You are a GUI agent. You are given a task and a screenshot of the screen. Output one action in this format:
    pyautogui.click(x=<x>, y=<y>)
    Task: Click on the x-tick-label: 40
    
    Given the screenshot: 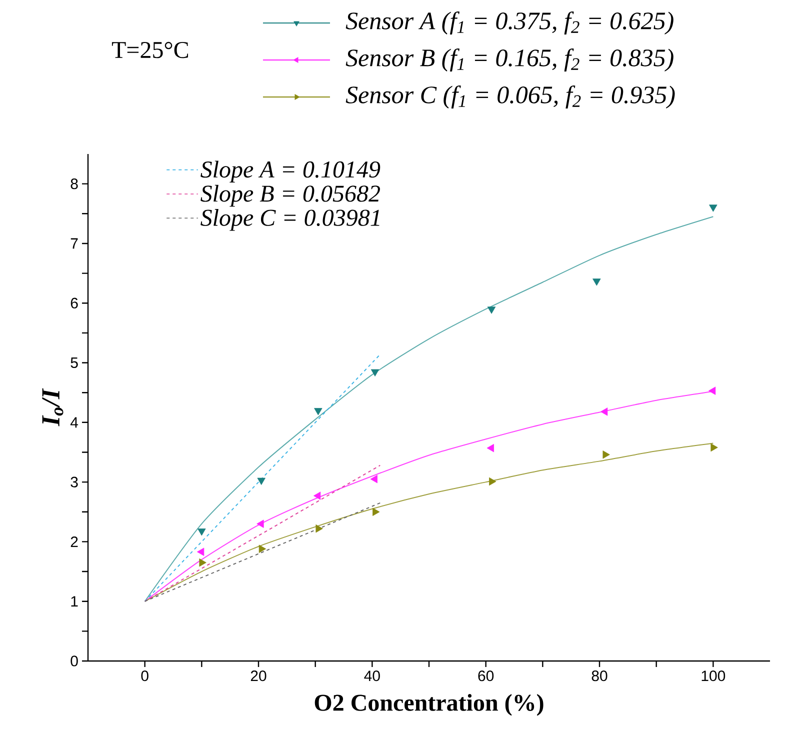 What is the action you would take?
    pyautogui.click(x=372, y=676)
    